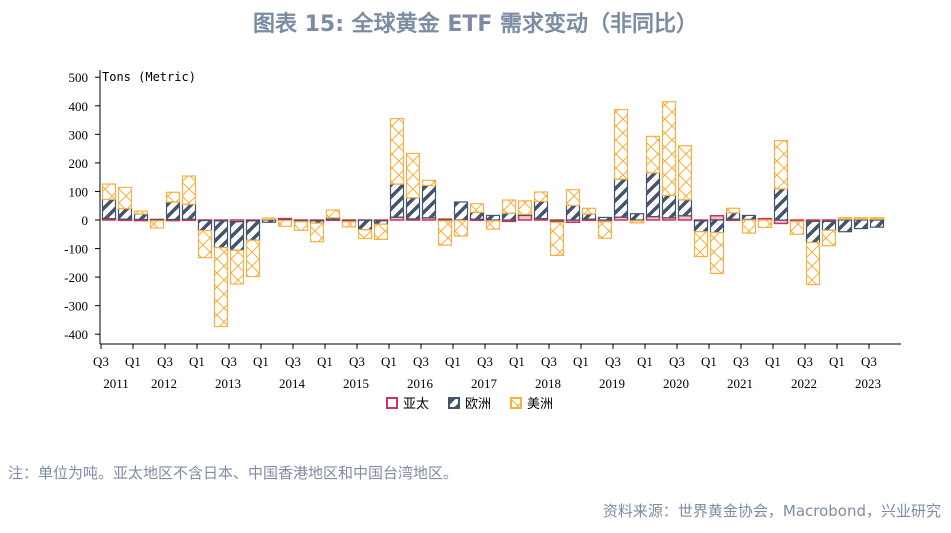  What do you see at coordinates (79, 163) in the screenshot?
I see `y-tick-label: 200` at bounding box center [79, 163].